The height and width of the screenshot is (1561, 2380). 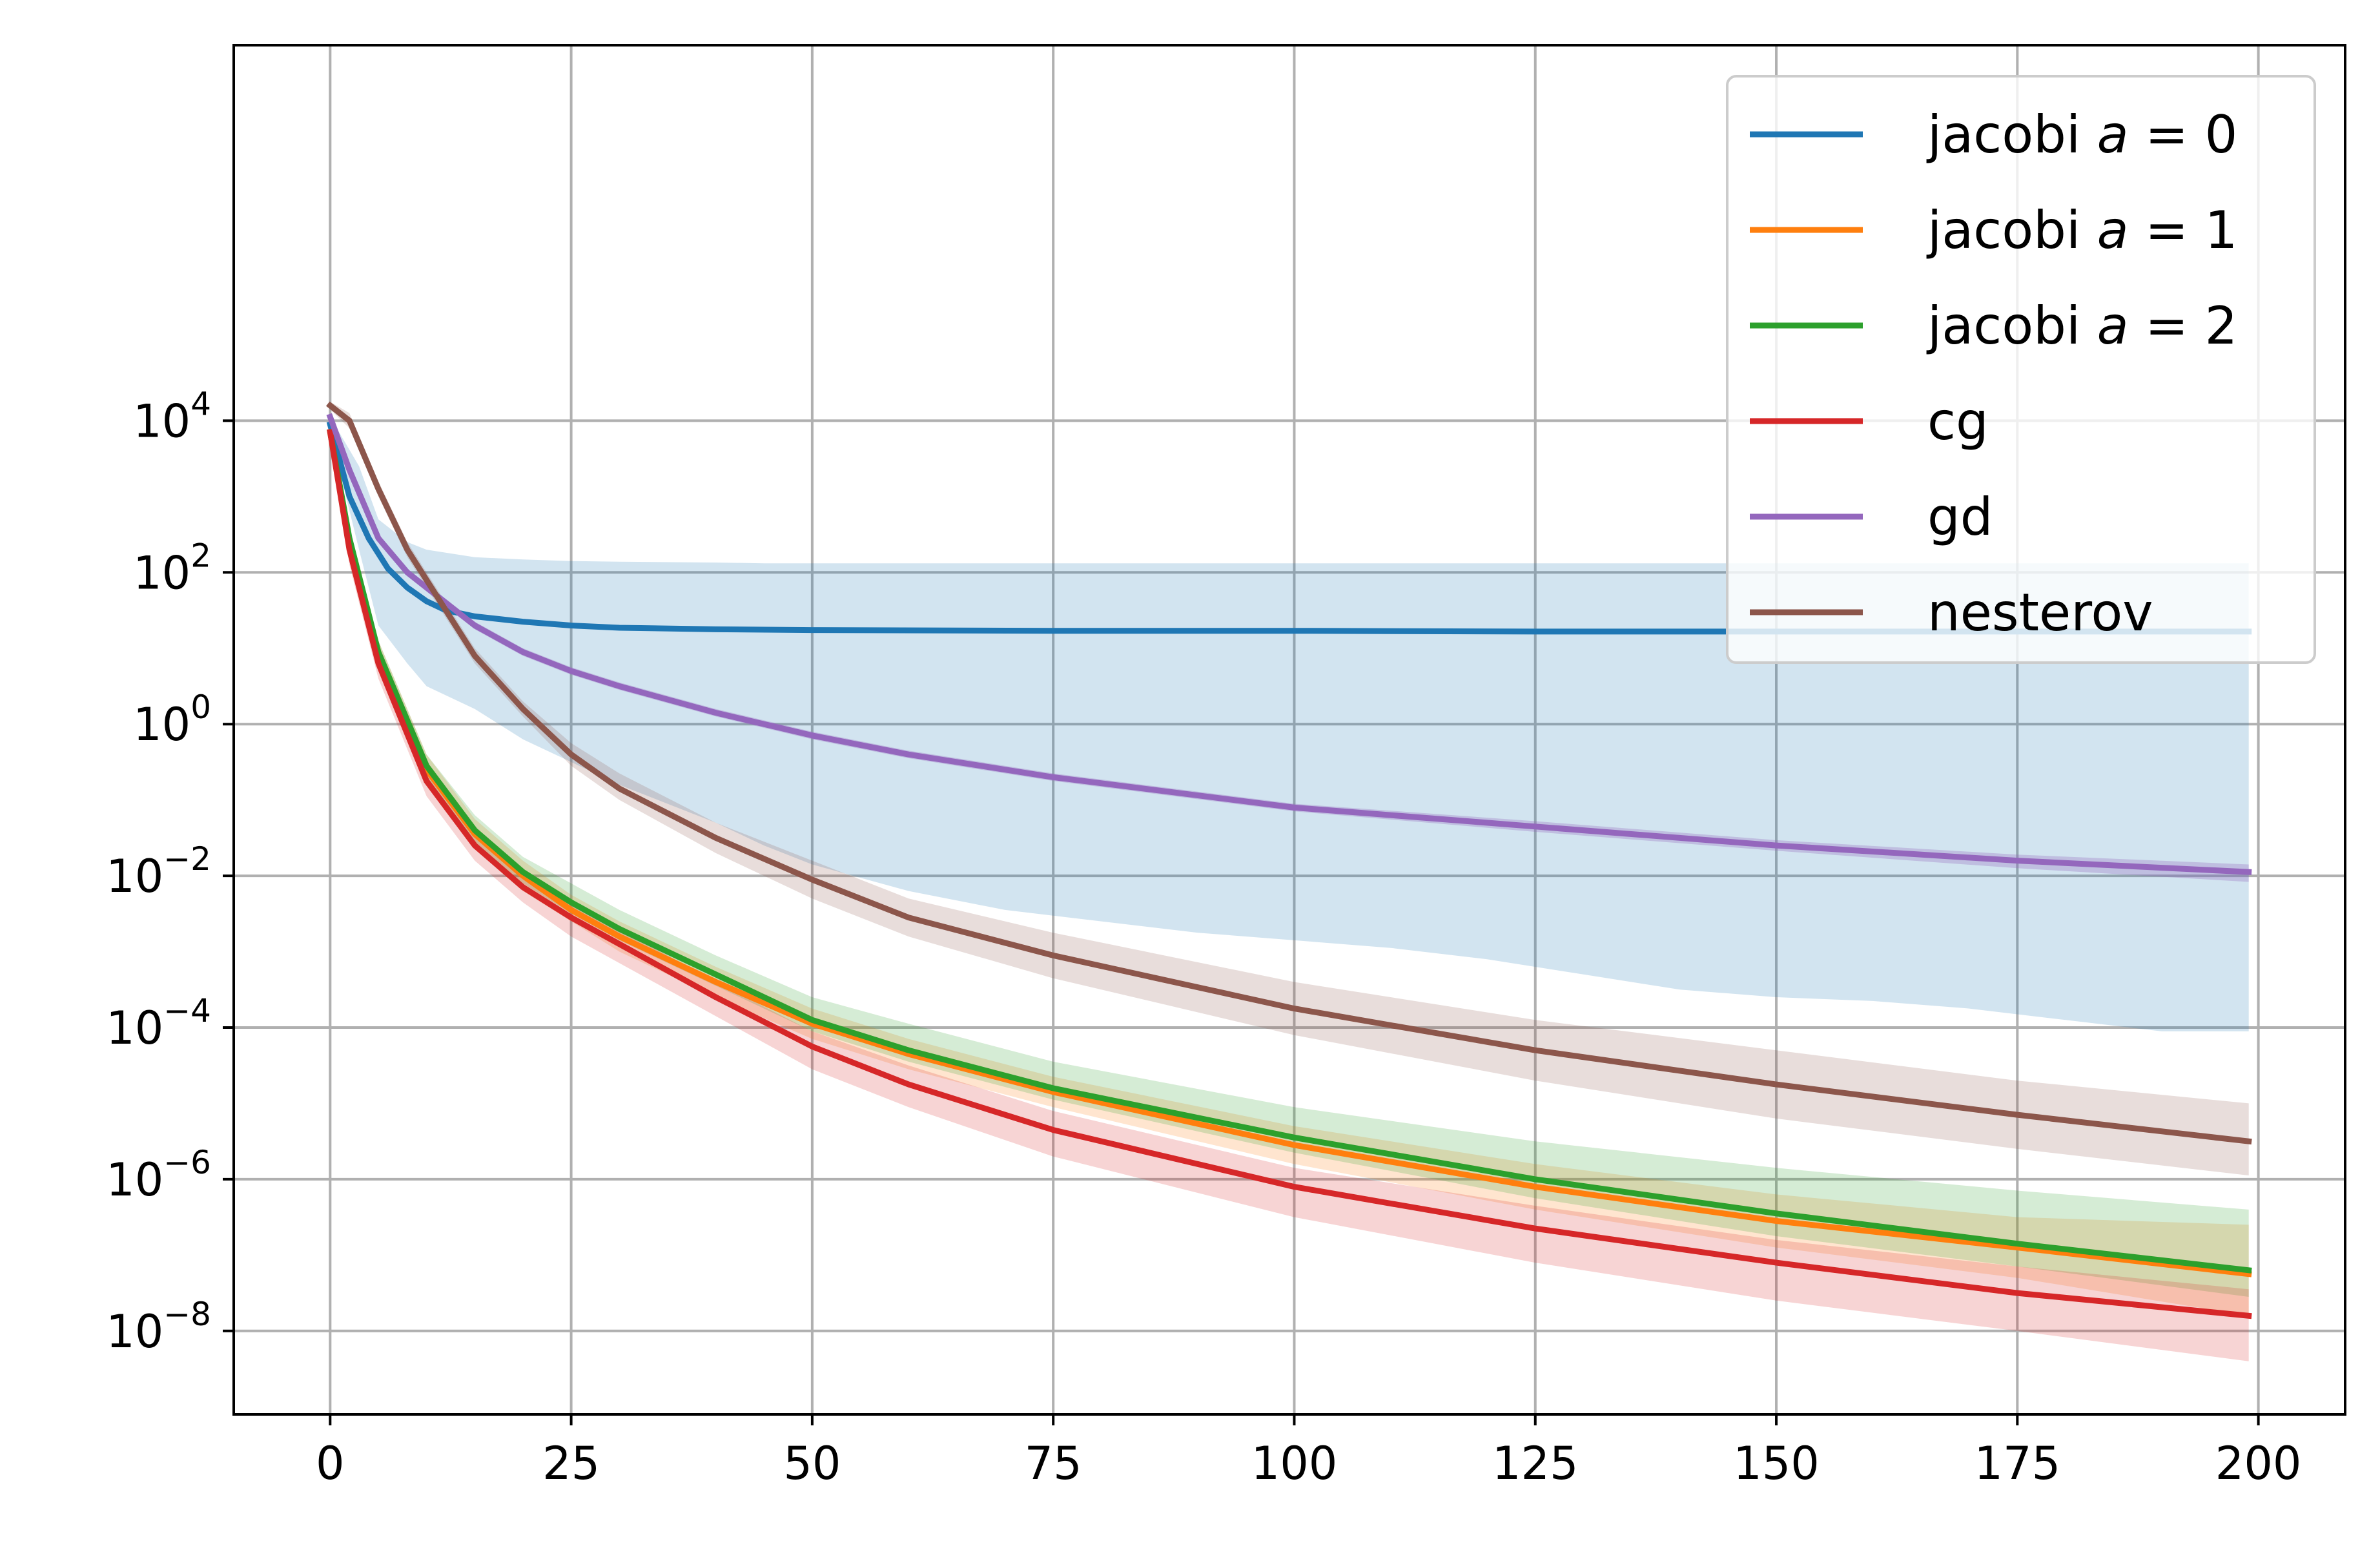 What do you see at coordinates (187, 1315) in the screenshot?
I see `y-tick-exponent: −8` at bounding box center [187, 1315].